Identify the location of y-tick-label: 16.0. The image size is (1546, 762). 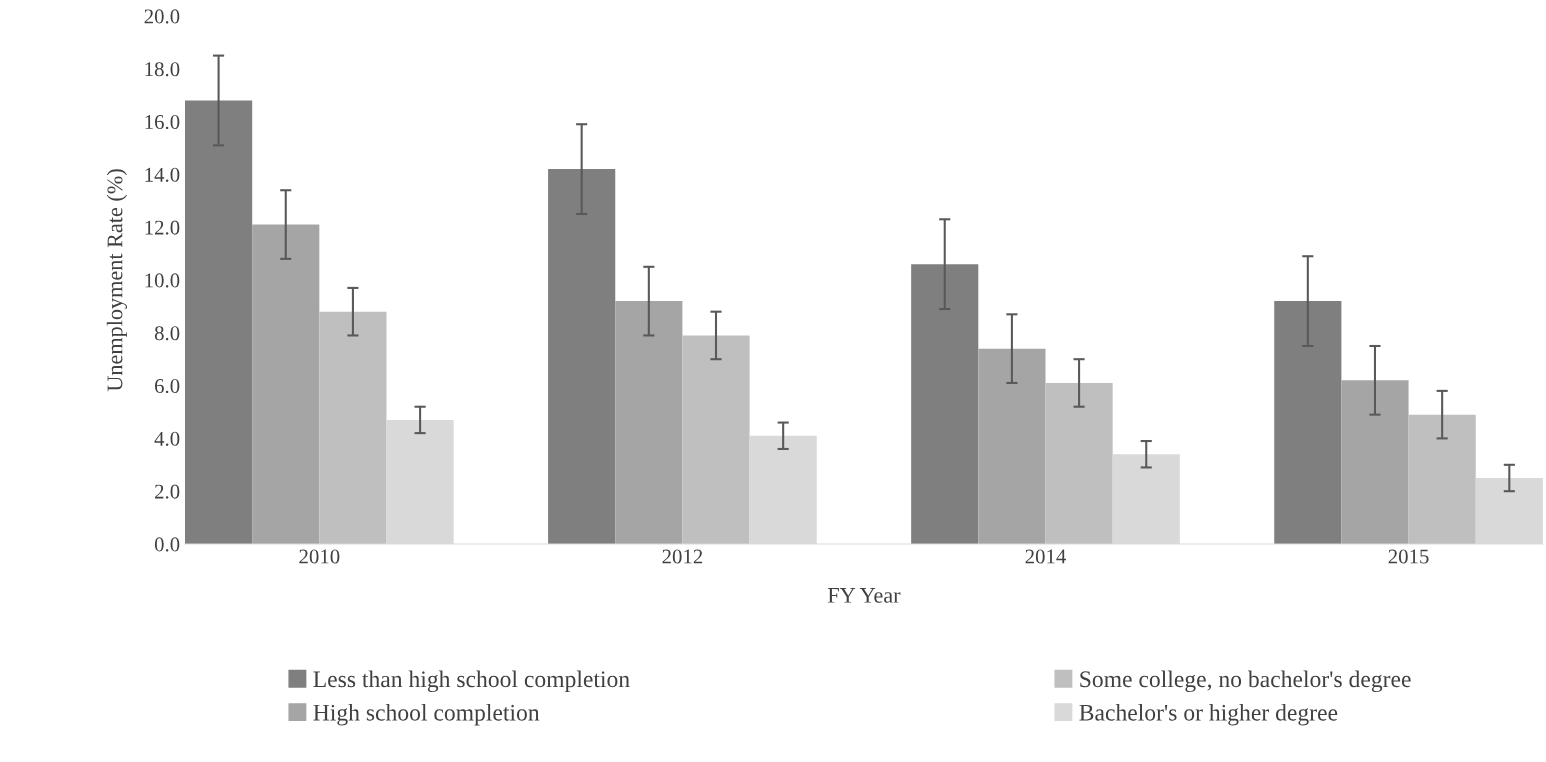
(162, 122).